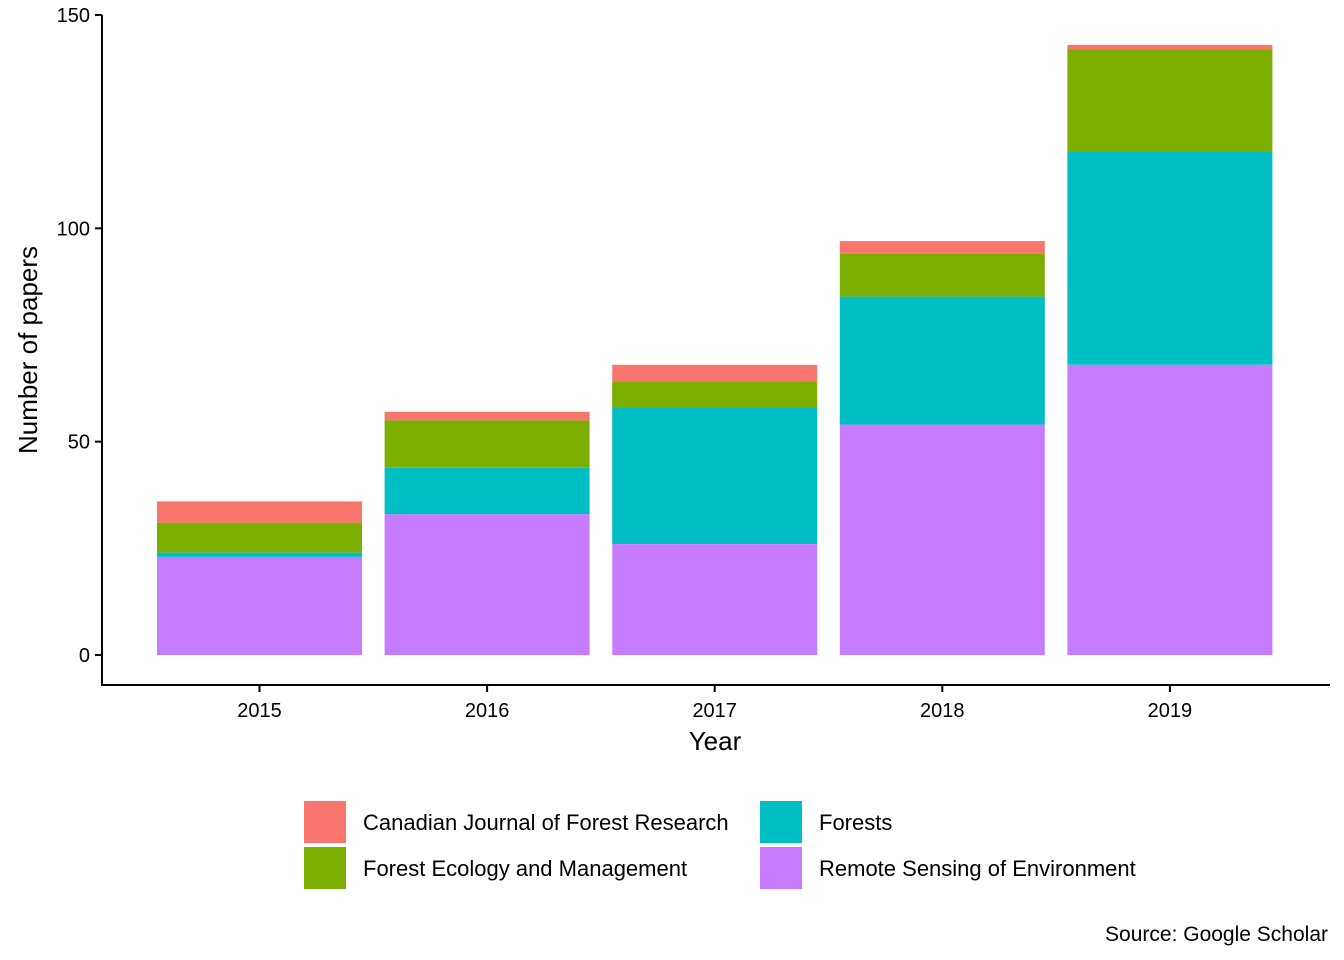 The image size is (1344, 960). Describe the element at coordinates (73, 16) in the screenshot. I see `y-tick-label: 150` at that location.